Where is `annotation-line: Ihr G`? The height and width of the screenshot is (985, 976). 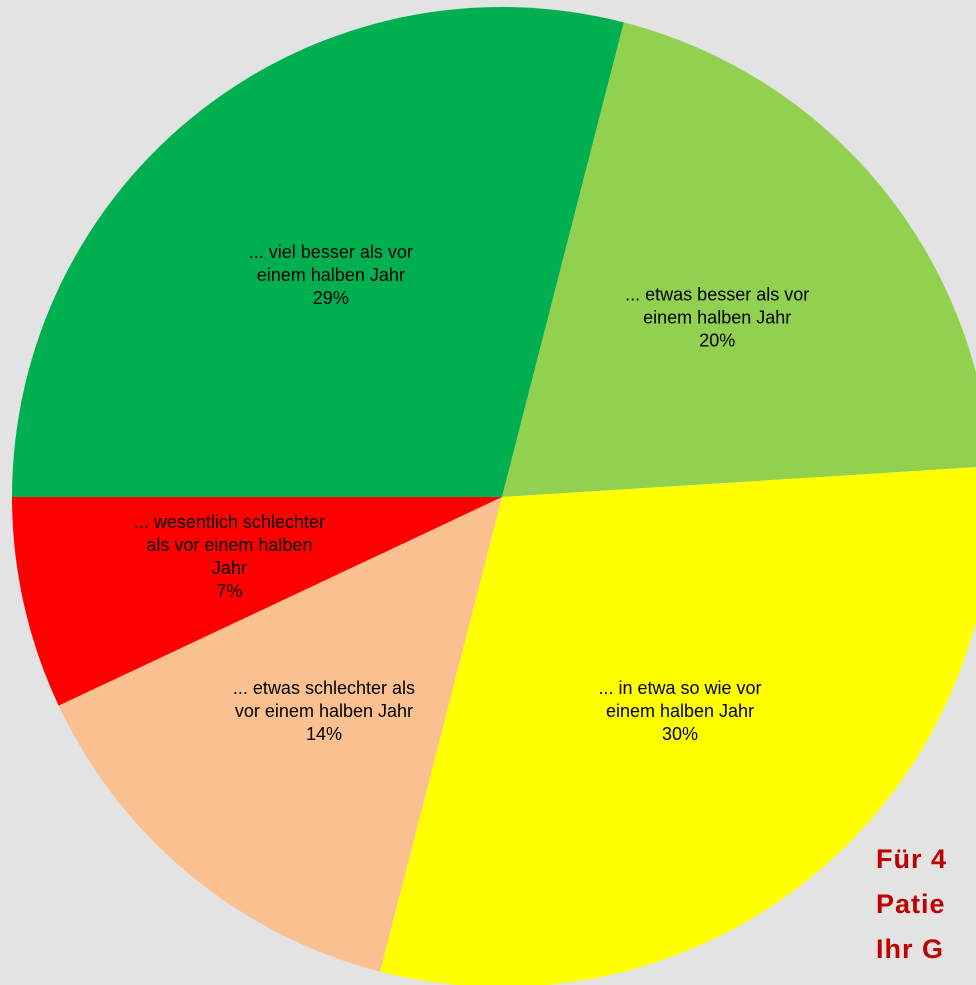 annotation-line: Ihr G is located at coordinates (910, 949).